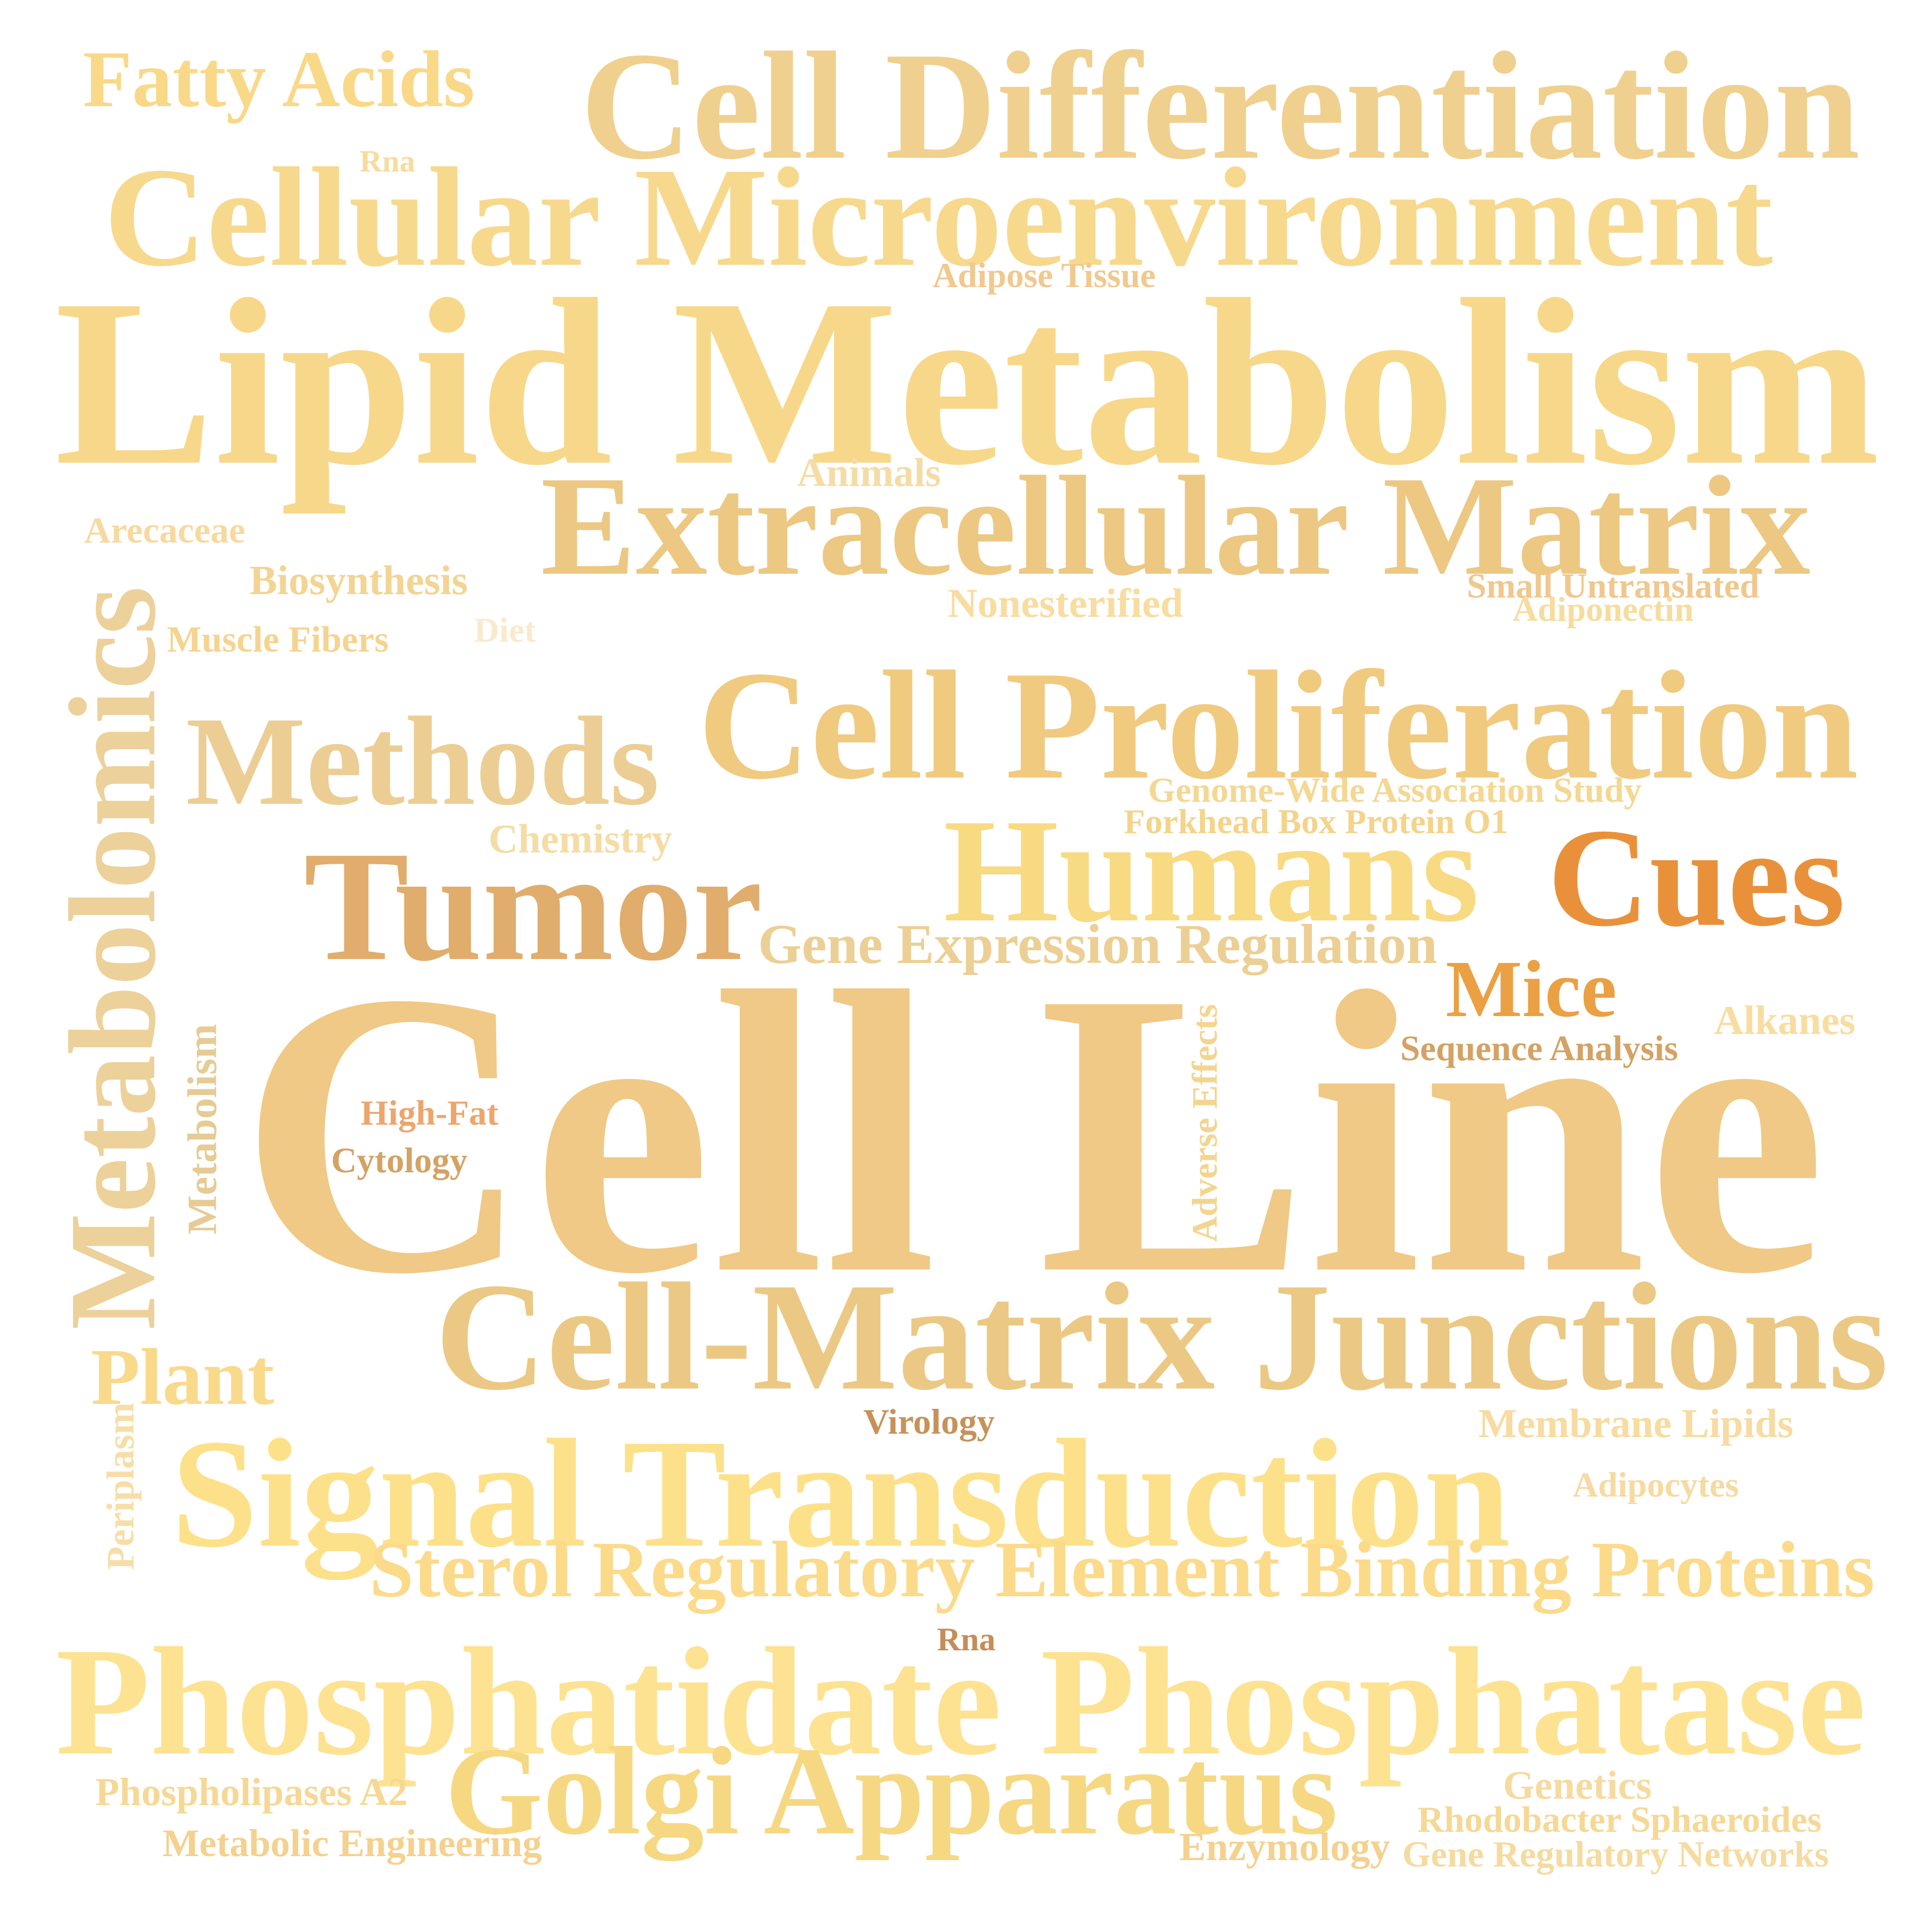 The height and width of the screenshot is (1932, 1932). Describe the element at coordinates (279, 79) in the screenshot. I see `word-fatty-acids: Fatty Acids` at that location.